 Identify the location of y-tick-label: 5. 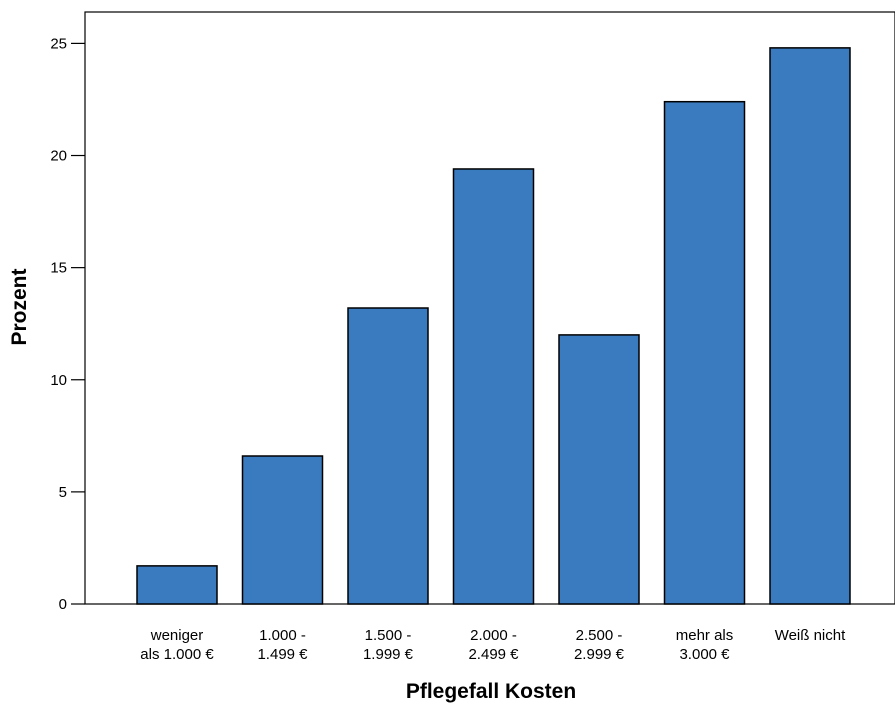
(63, 492).